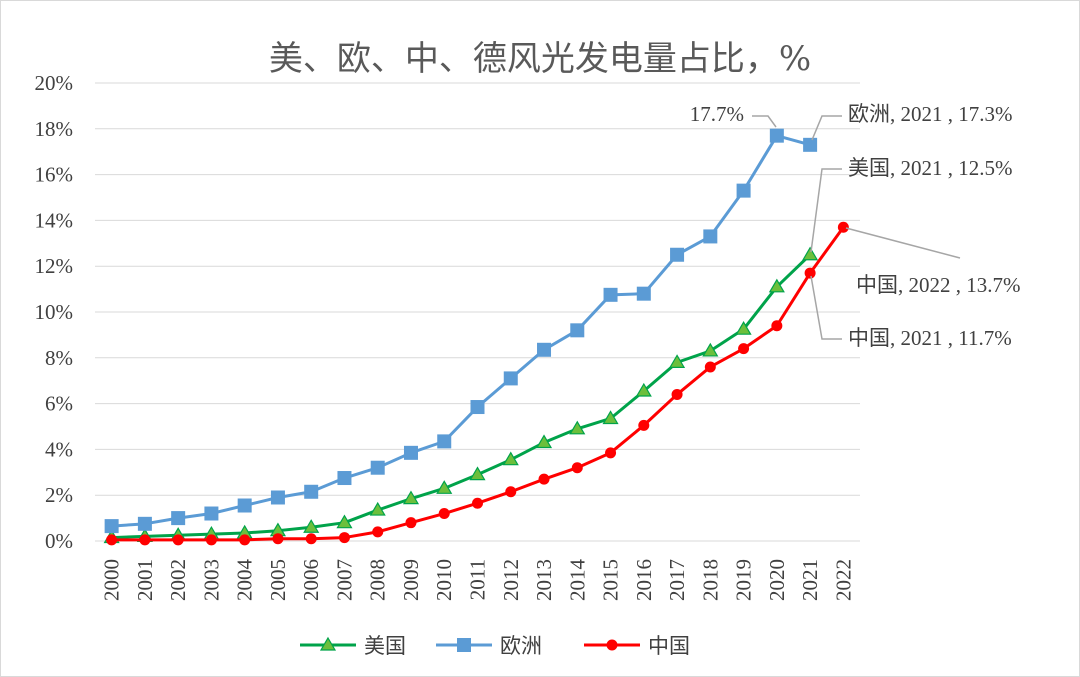 The width and height of the screenshot is (1080, 677). I want to click on legend: 美国 欧洲 中国, so click(495, 646).